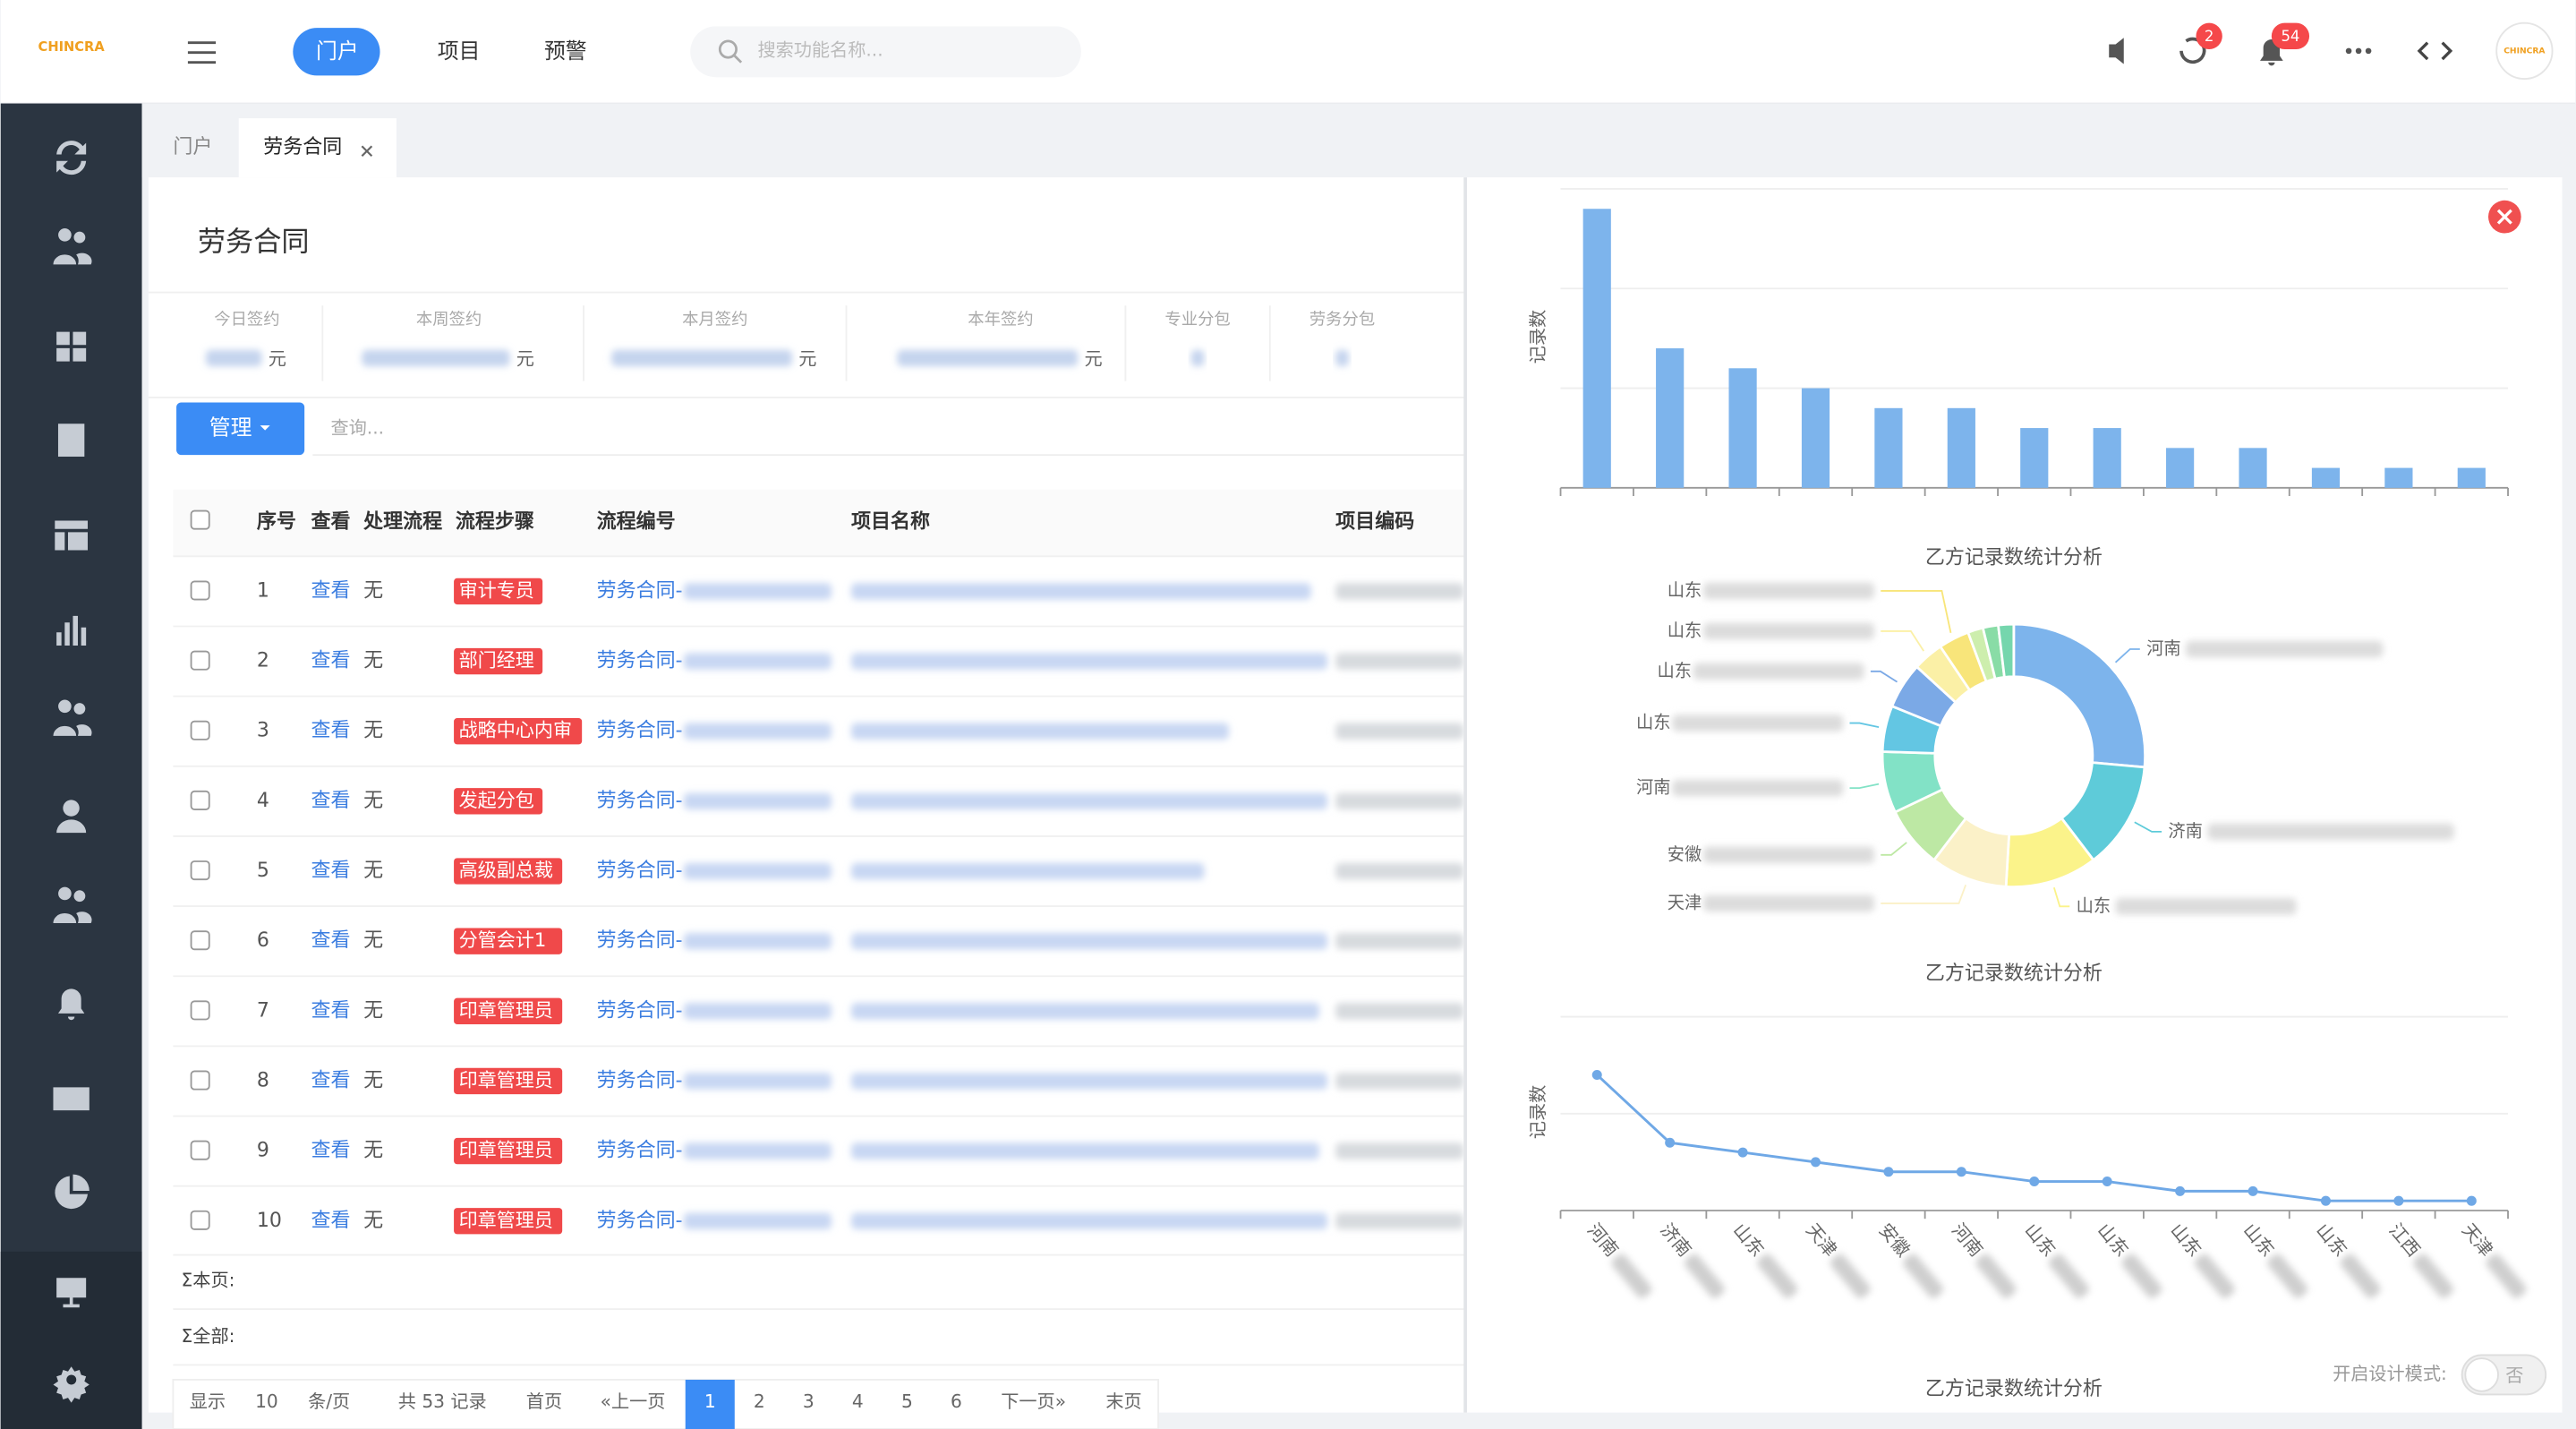 This screenshot has height=1429, width=2576. I want to click on prev-page: «上一页, so click(633, 1401).